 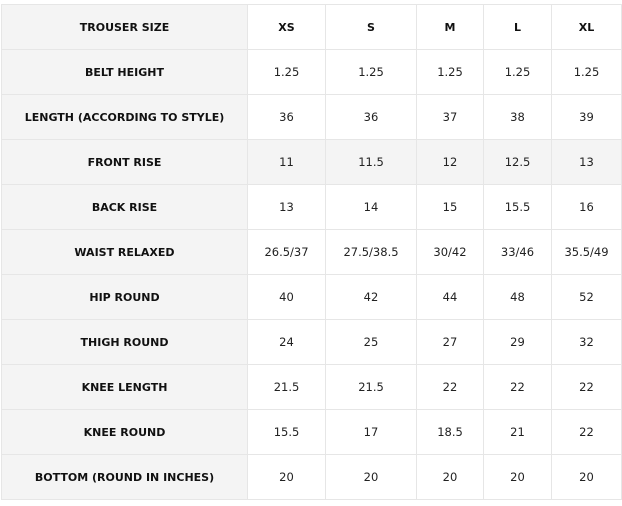 I want to click on size-header-s: S, so click(x=371, y=27).